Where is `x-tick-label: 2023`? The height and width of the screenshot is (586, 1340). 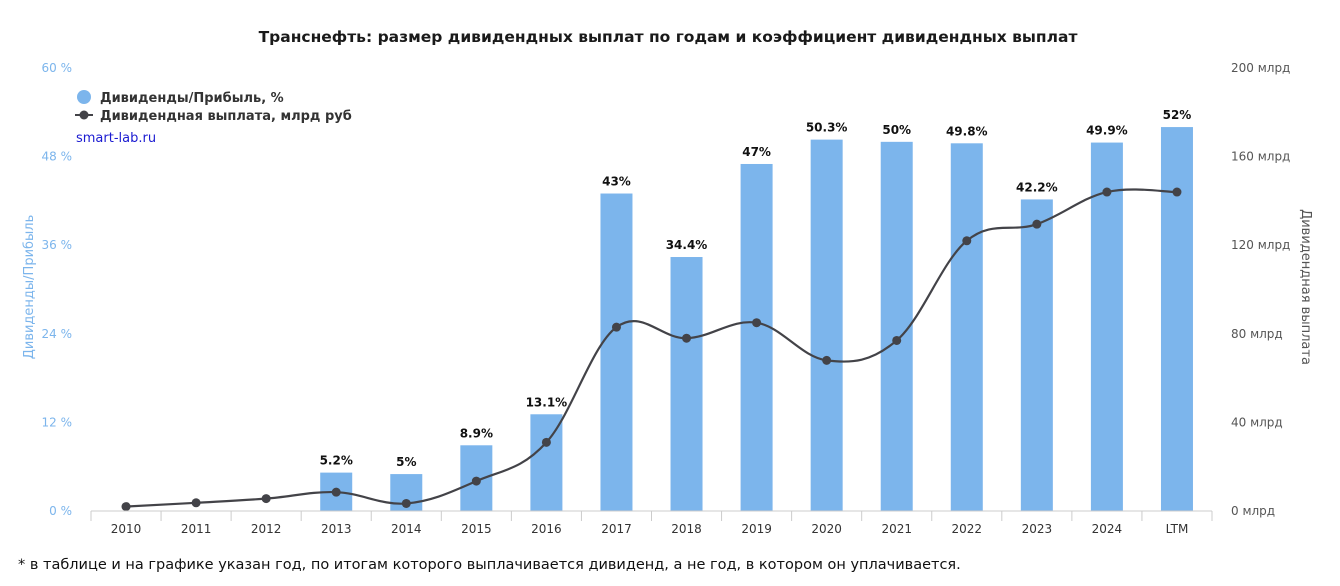 x-tick-label: 2023 is located at coordinates (1037, 529).